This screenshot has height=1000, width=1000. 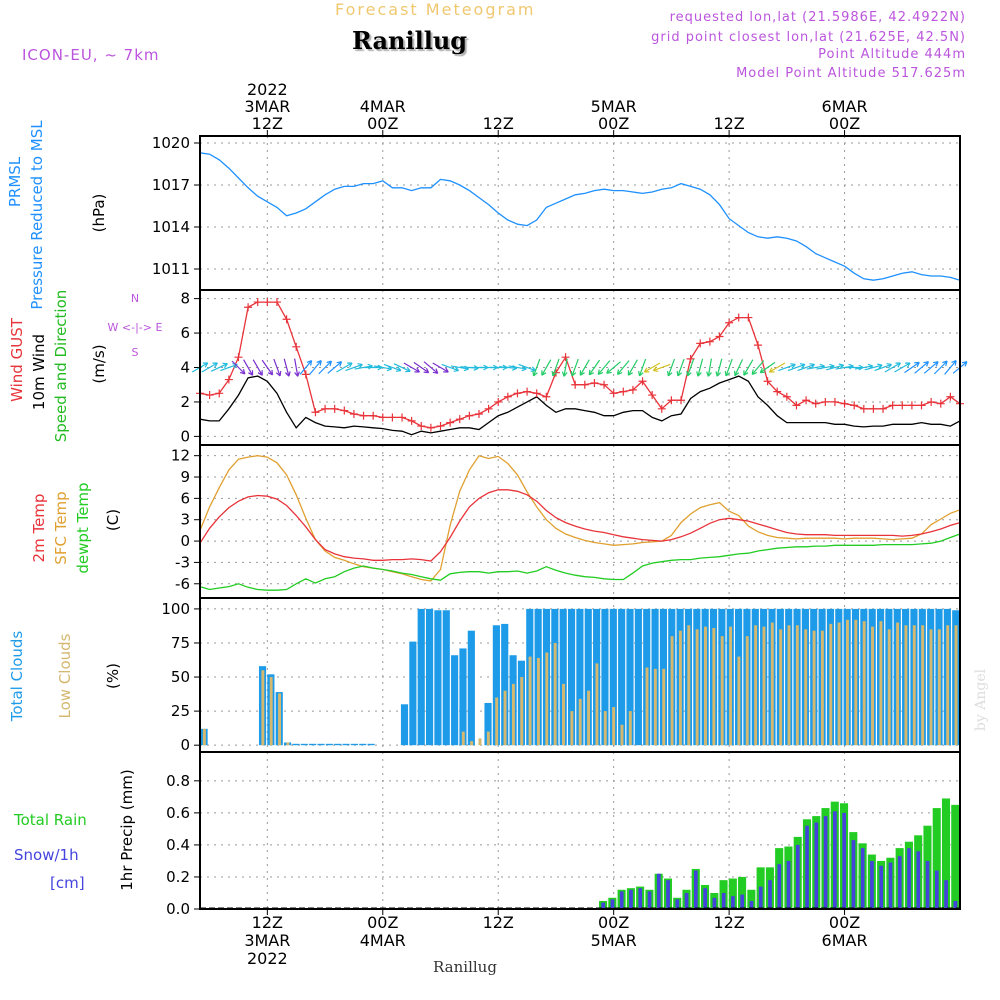 What do you see at coordinates (171, 143) in the screenshot?
I see `pressure-tick-label: 1020` at bounding box center [171, 143].